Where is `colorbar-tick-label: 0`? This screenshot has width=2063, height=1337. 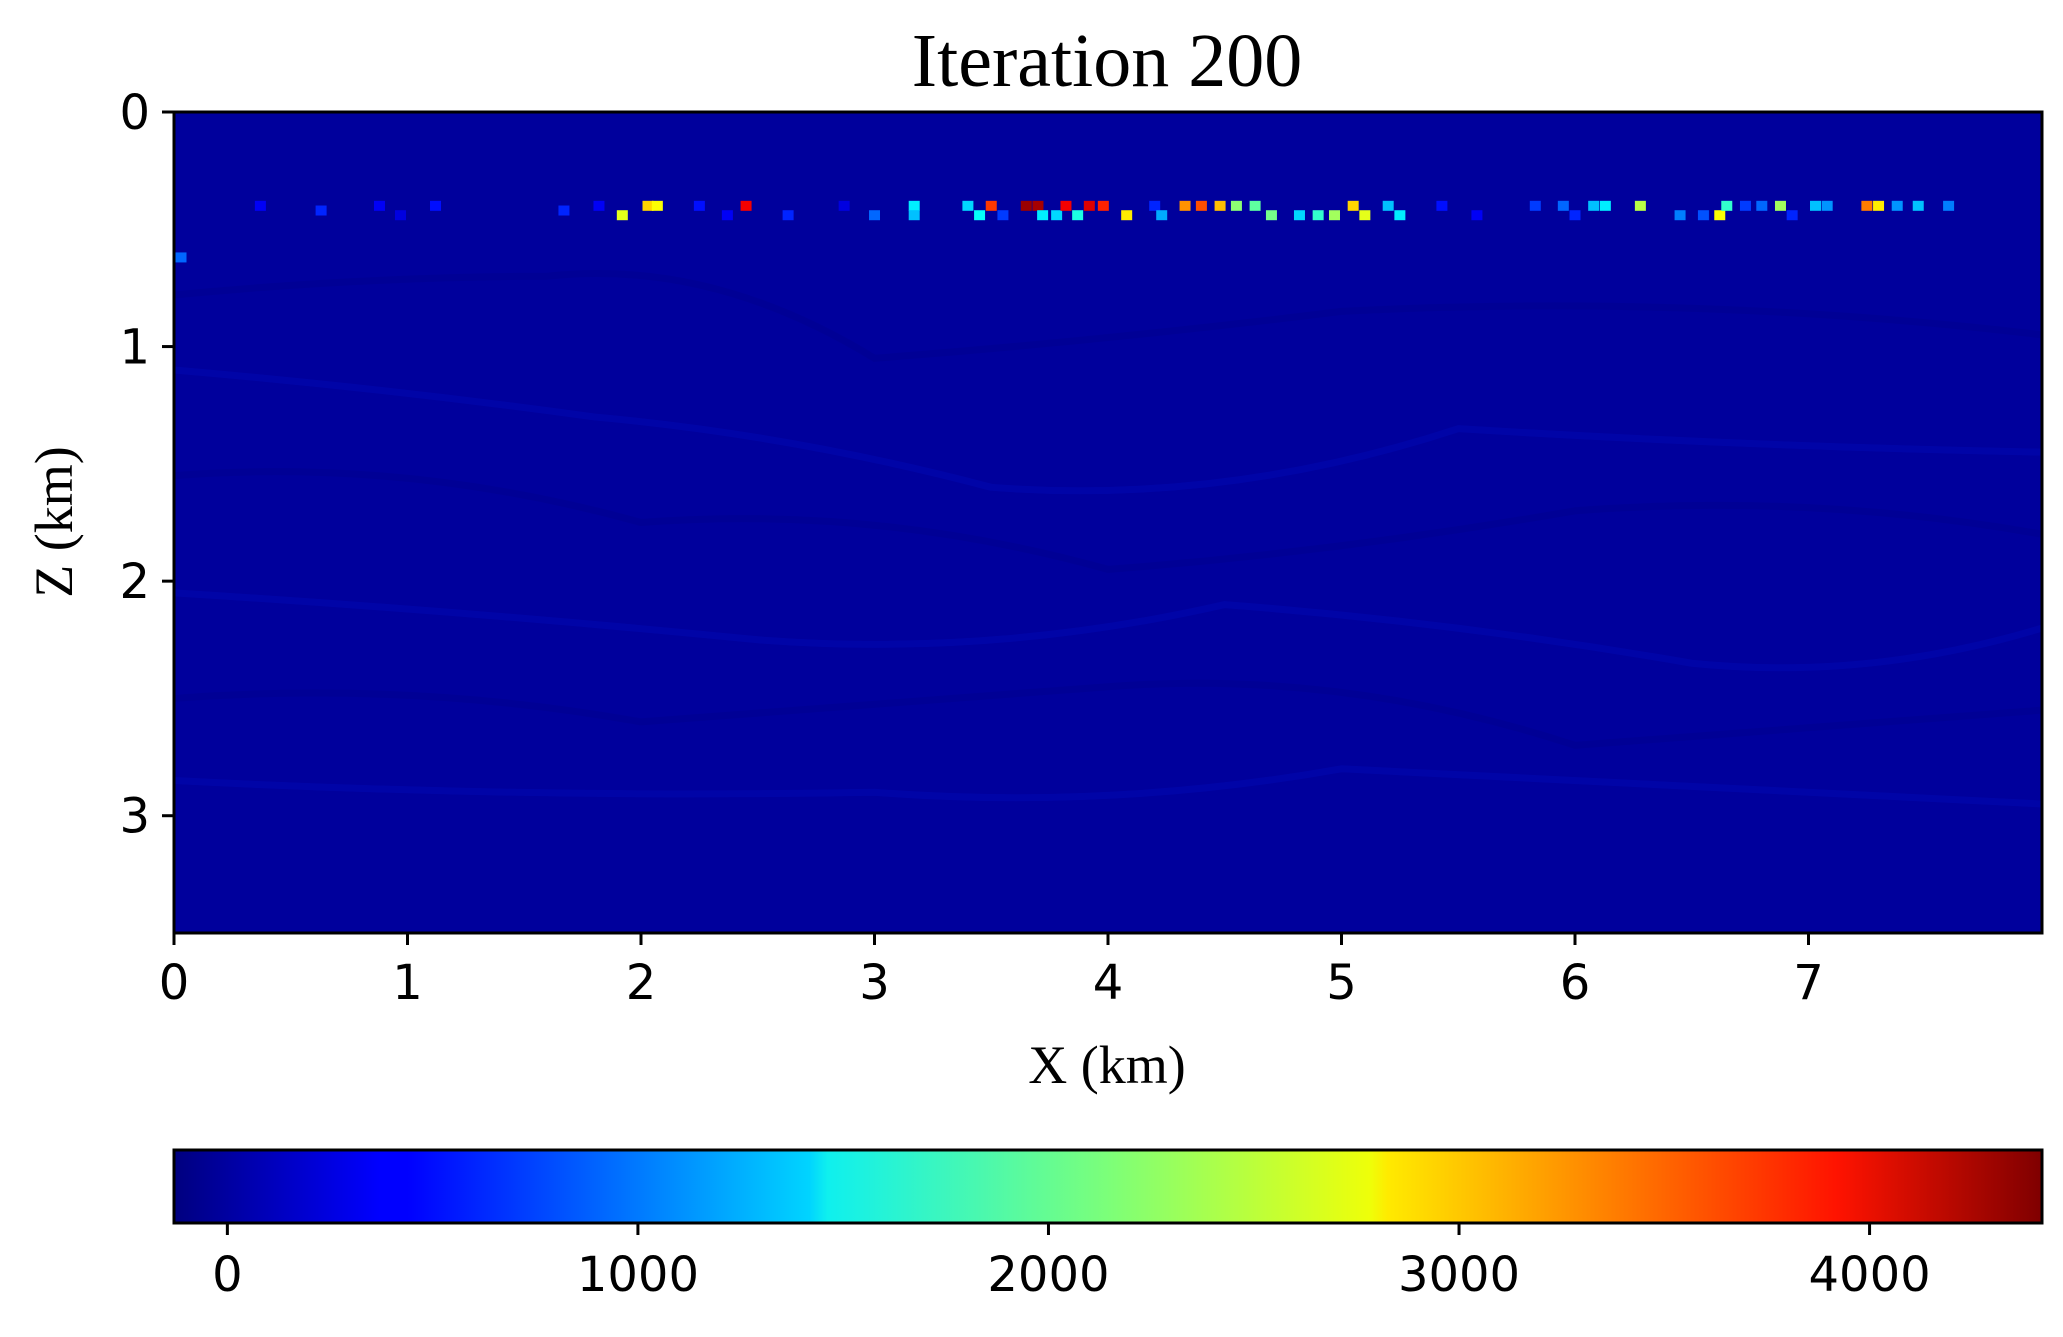
colorbar-tick-label: 0 is located at coordinates (227, 1275).